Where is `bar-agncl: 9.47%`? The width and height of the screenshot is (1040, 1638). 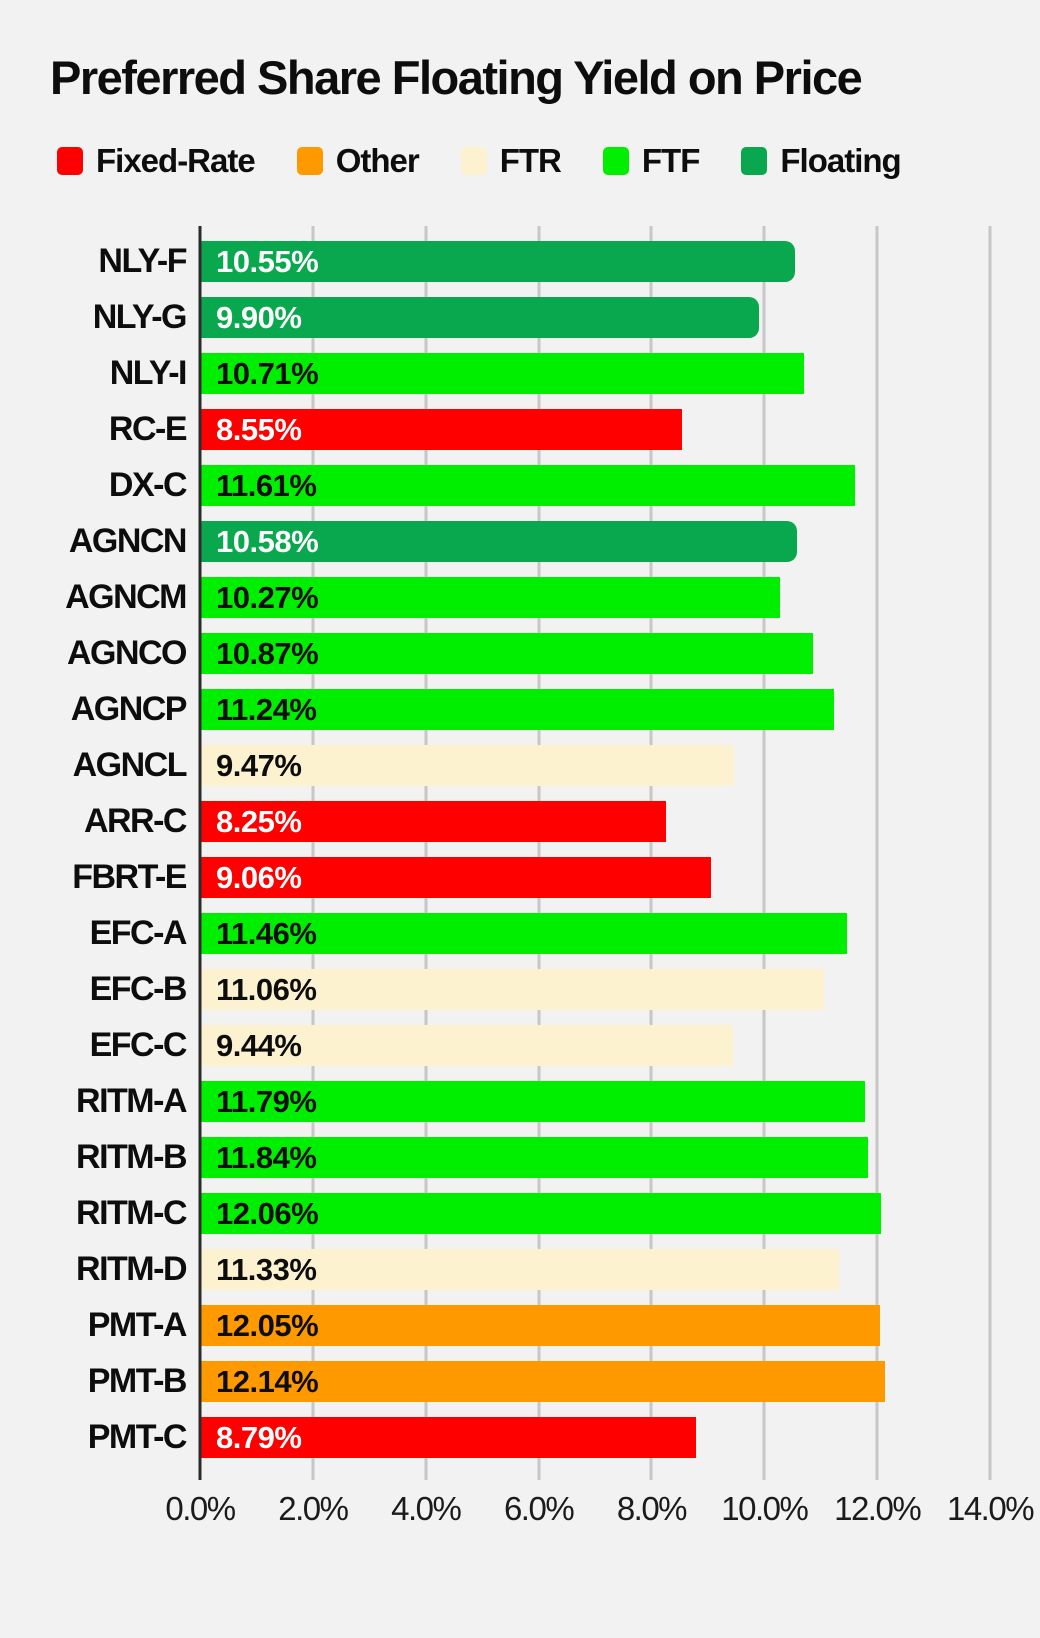
bar-agncl: 9.47% is located at coordinates (467, 766).